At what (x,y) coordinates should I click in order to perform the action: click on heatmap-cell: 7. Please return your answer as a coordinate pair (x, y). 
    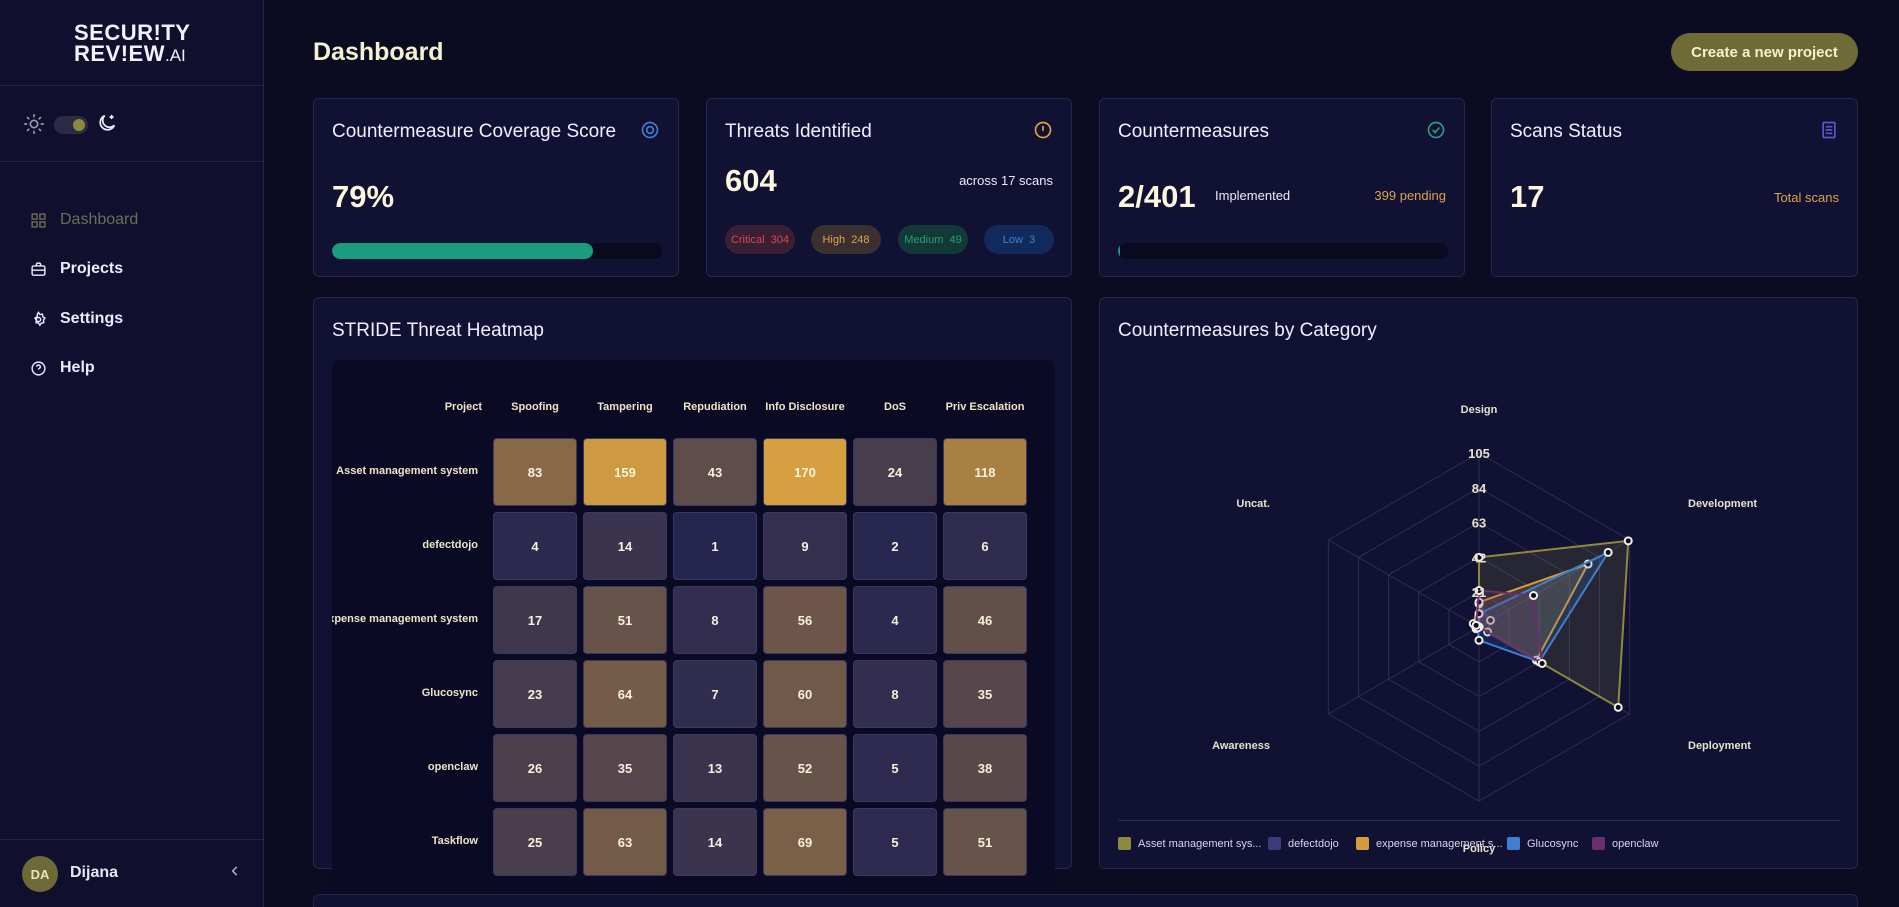
    Looking at the image, I should click on (715, 694).